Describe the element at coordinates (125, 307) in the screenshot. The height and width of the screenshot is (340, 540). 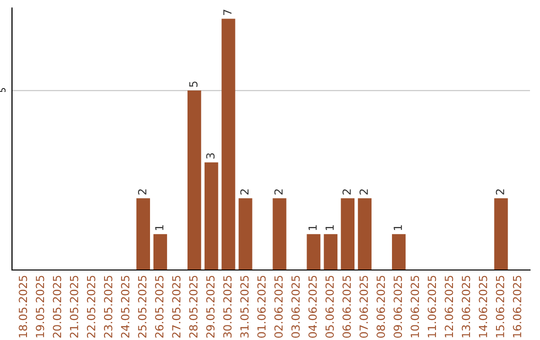
I see `x-tick-label: 24.05.2025` at that location.